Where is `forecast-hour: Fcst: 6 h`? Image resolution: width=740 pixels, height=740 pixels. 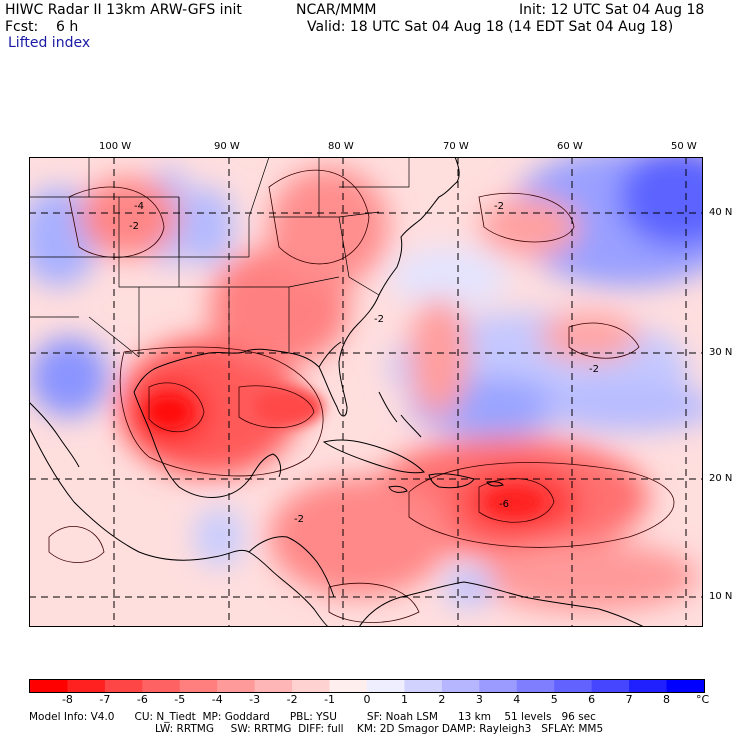
forecast-hour: Fcst: 6 h is located at coordinates (42, 27).